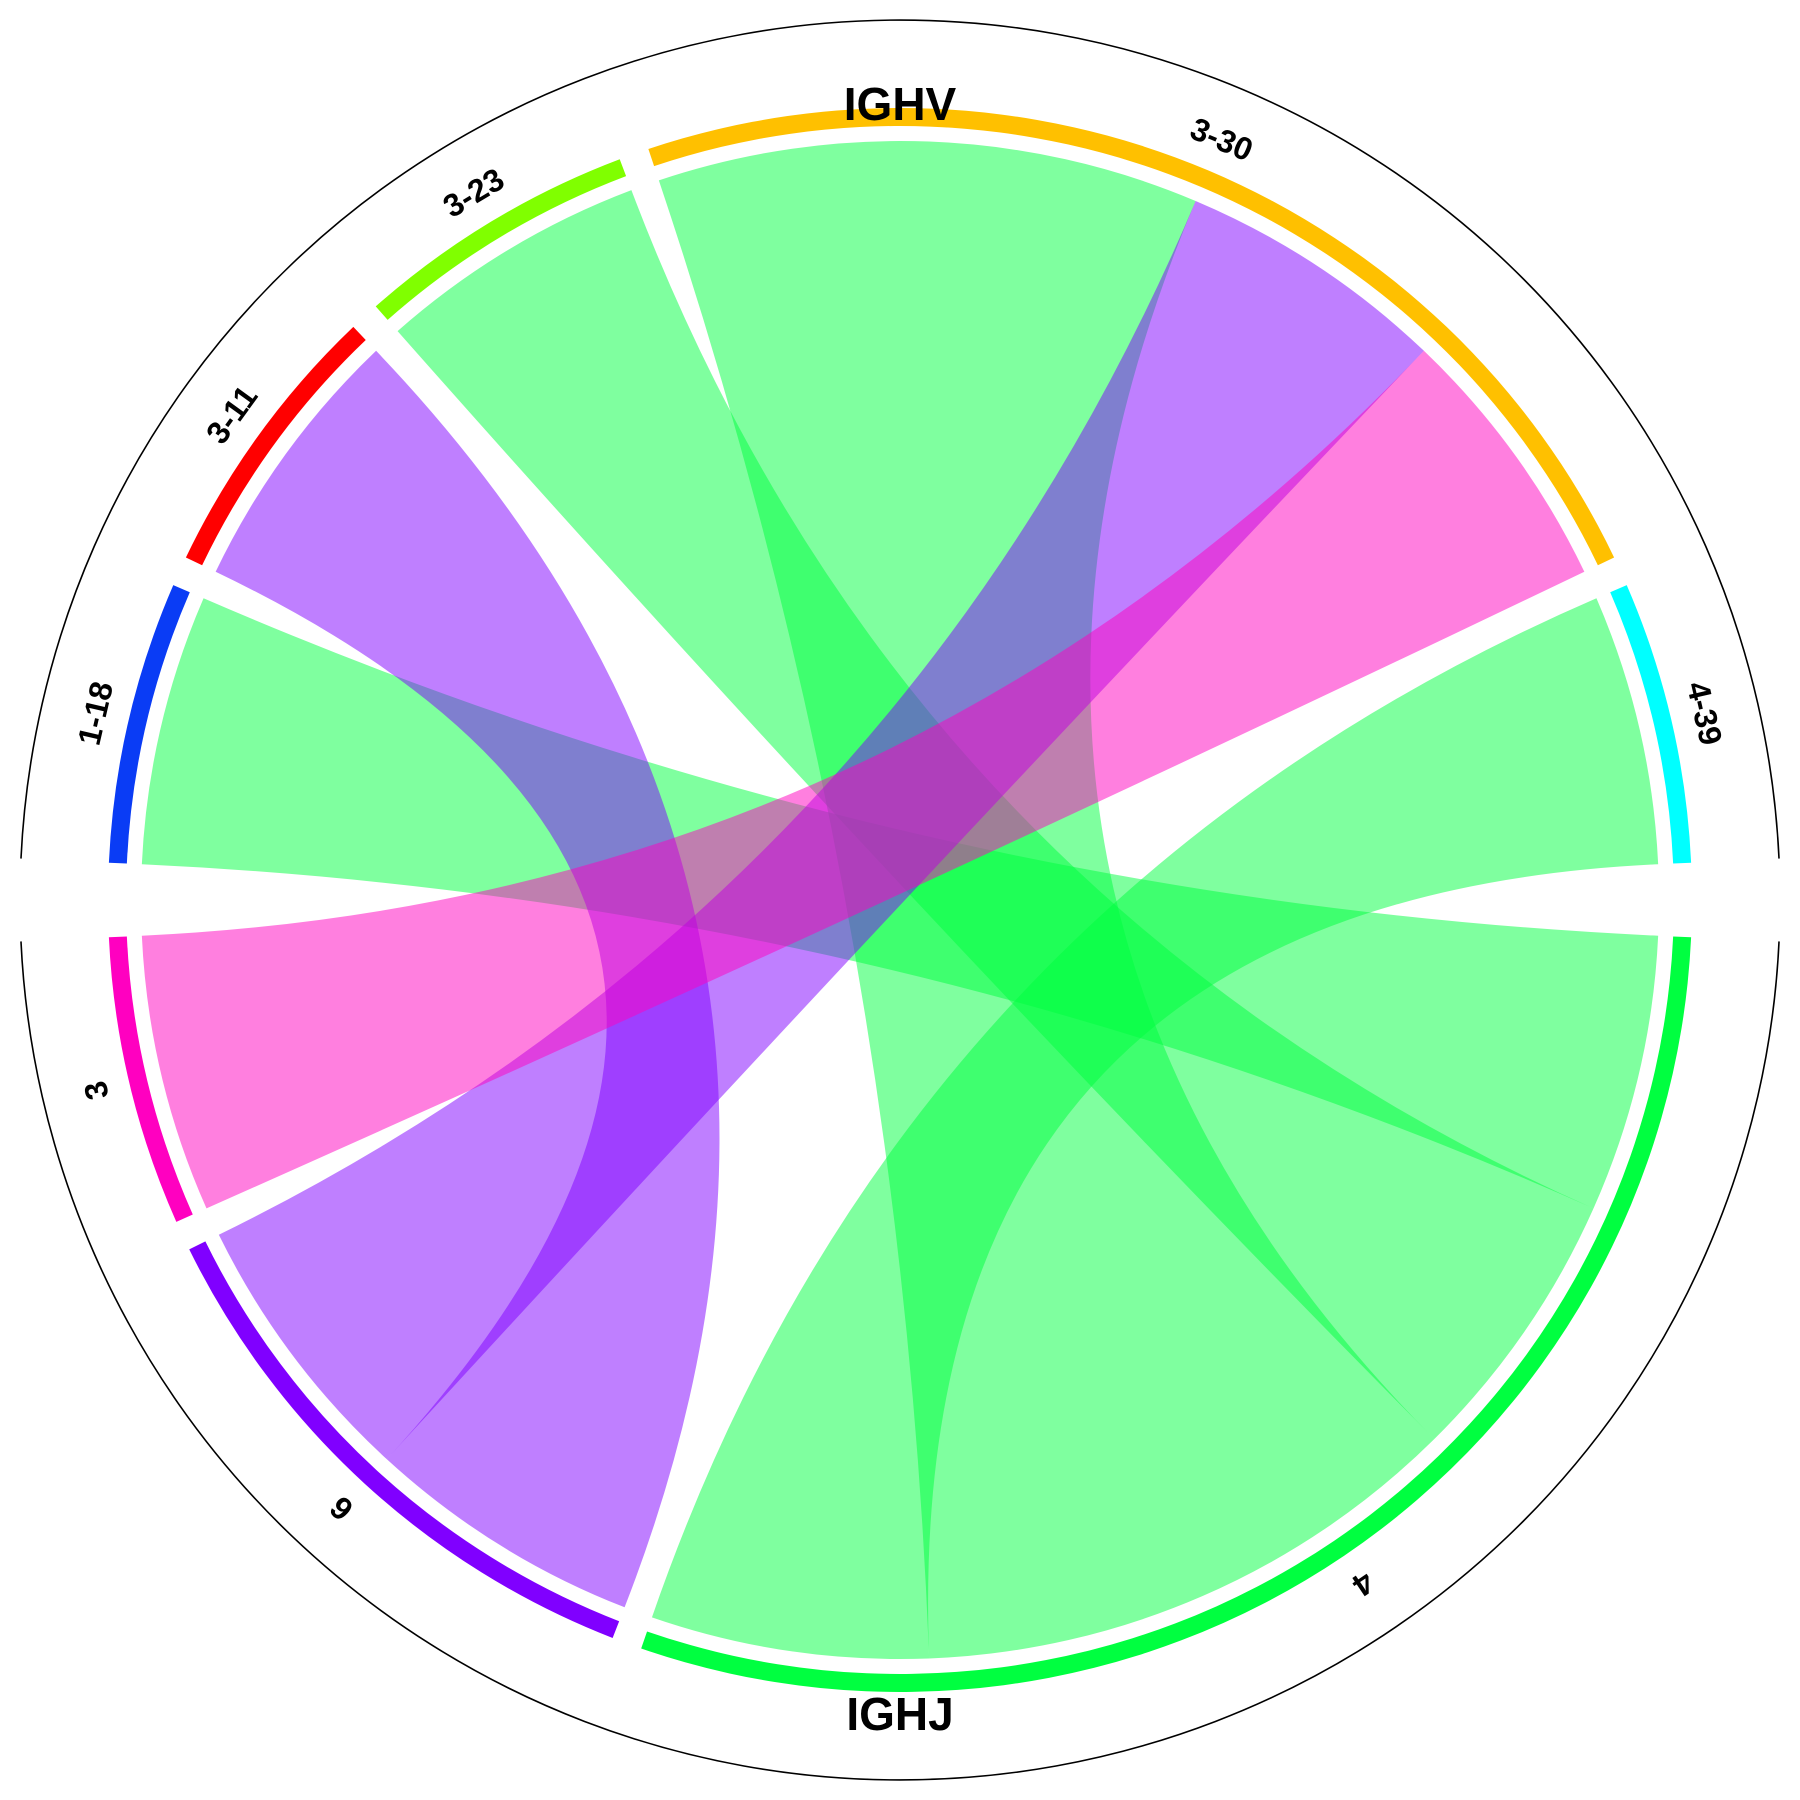  What do you see at coordinates (1363, 1584) in the screenshot?
I see `sector-label-4: 4` at bounding box center [1363, 1584].